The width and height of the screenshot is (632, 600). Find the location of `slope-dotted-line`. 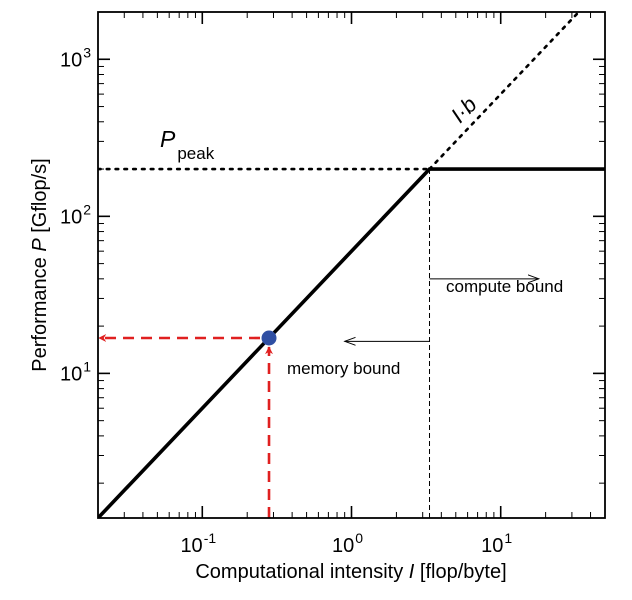

slope-dotted-line is located at coordinates (504, 91).